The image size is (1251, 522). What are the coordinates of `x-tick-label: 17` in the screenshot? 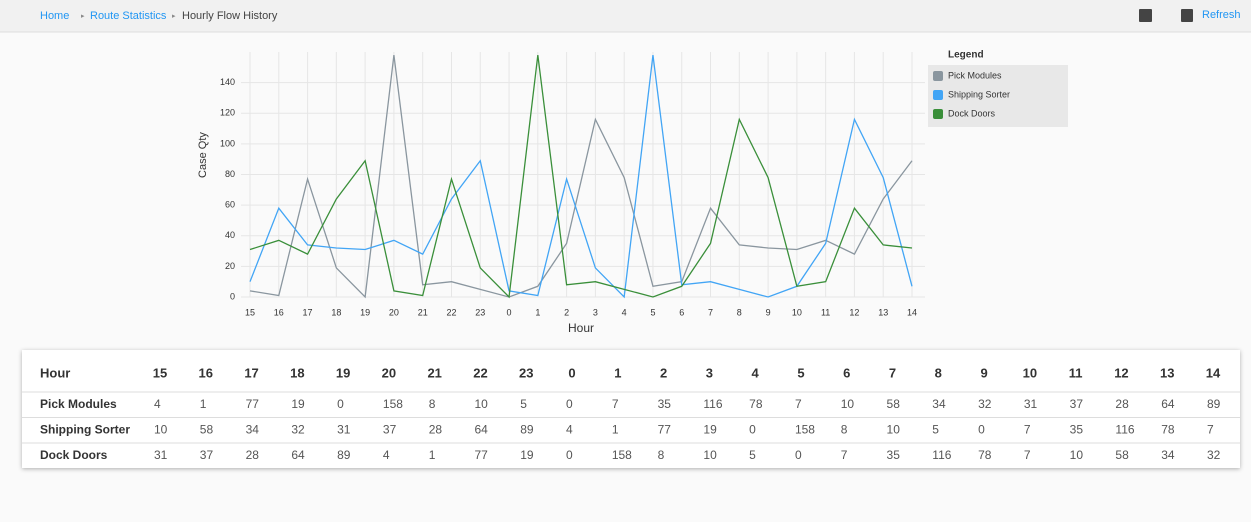 It's located at (308, 312).